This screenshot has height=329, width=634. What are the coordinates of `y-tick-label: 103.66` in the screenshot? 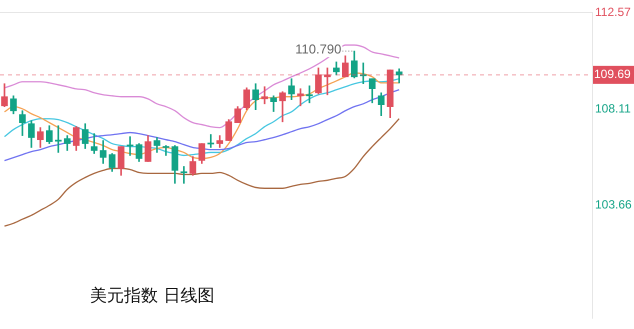 It's located at (613, 204).